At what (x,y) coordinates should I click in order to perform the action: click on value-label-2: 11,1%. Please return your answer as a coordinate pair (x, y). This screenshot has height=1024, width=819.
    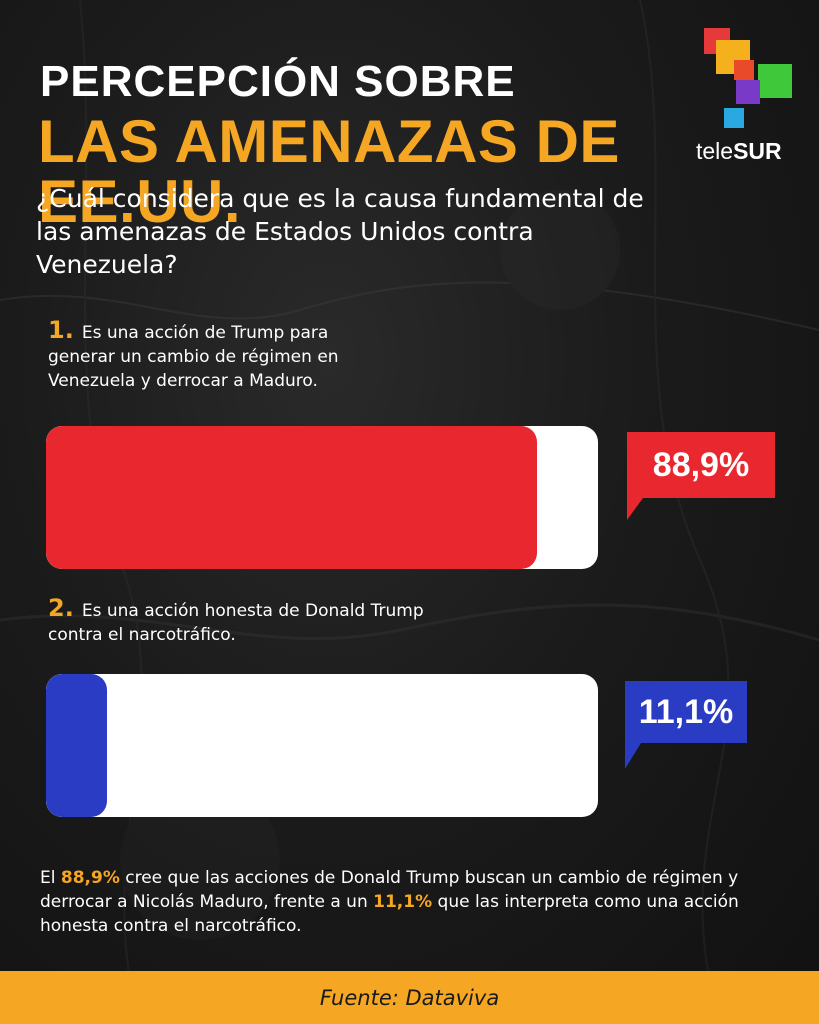
    Looking at the image, I should click on (686, 712).